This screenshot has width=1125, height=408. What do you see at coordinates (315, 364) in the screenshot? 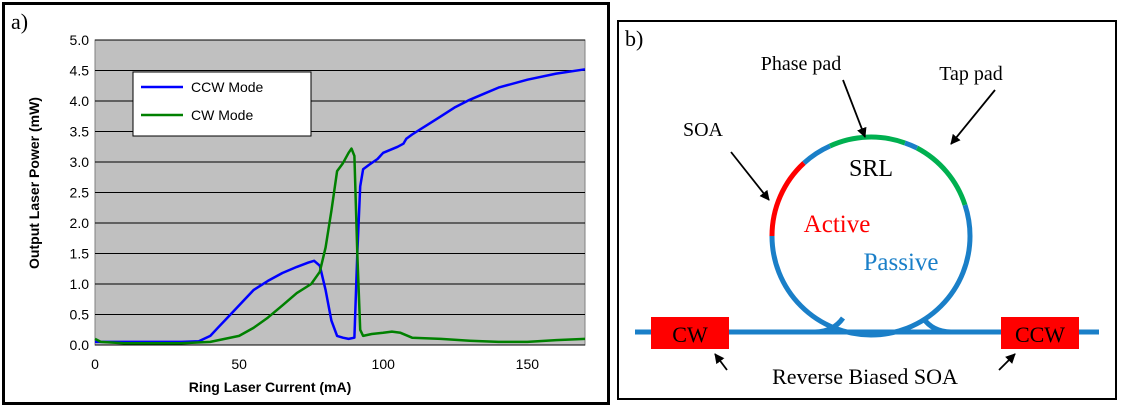
I see `x-tick-labels: 0 50 100 150` at bounding box center [315, 364].